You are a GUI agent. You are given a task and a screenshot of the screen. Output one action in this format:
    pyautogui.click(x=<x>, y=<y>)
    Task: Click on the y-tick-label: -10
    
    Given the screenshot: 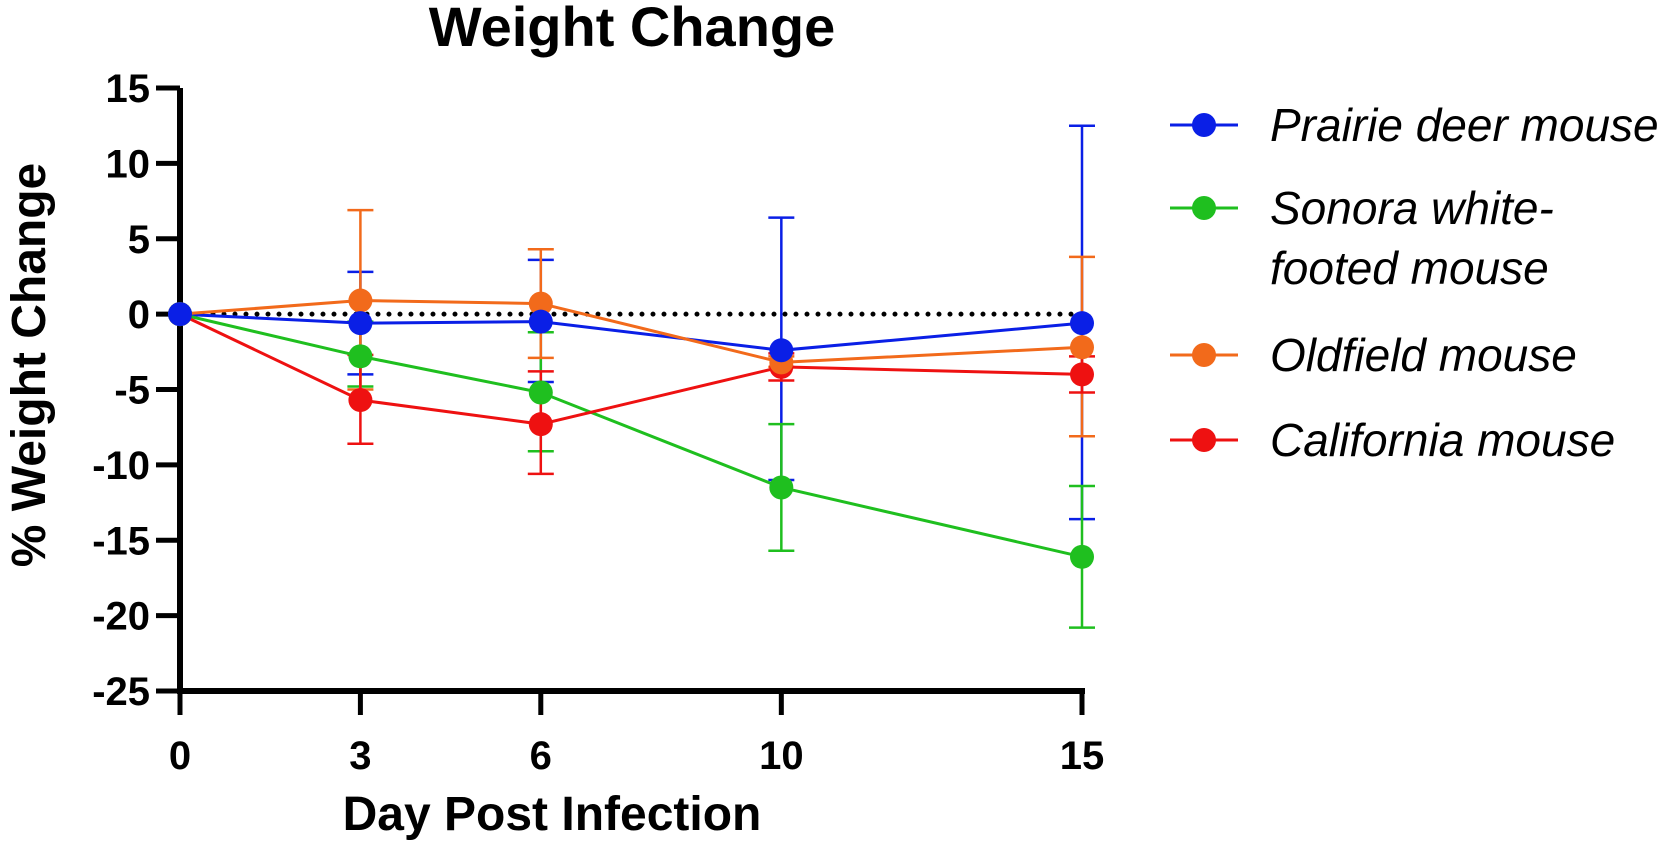 What is the action you would take?
    pyautogui.click(x=121, y=466)
    